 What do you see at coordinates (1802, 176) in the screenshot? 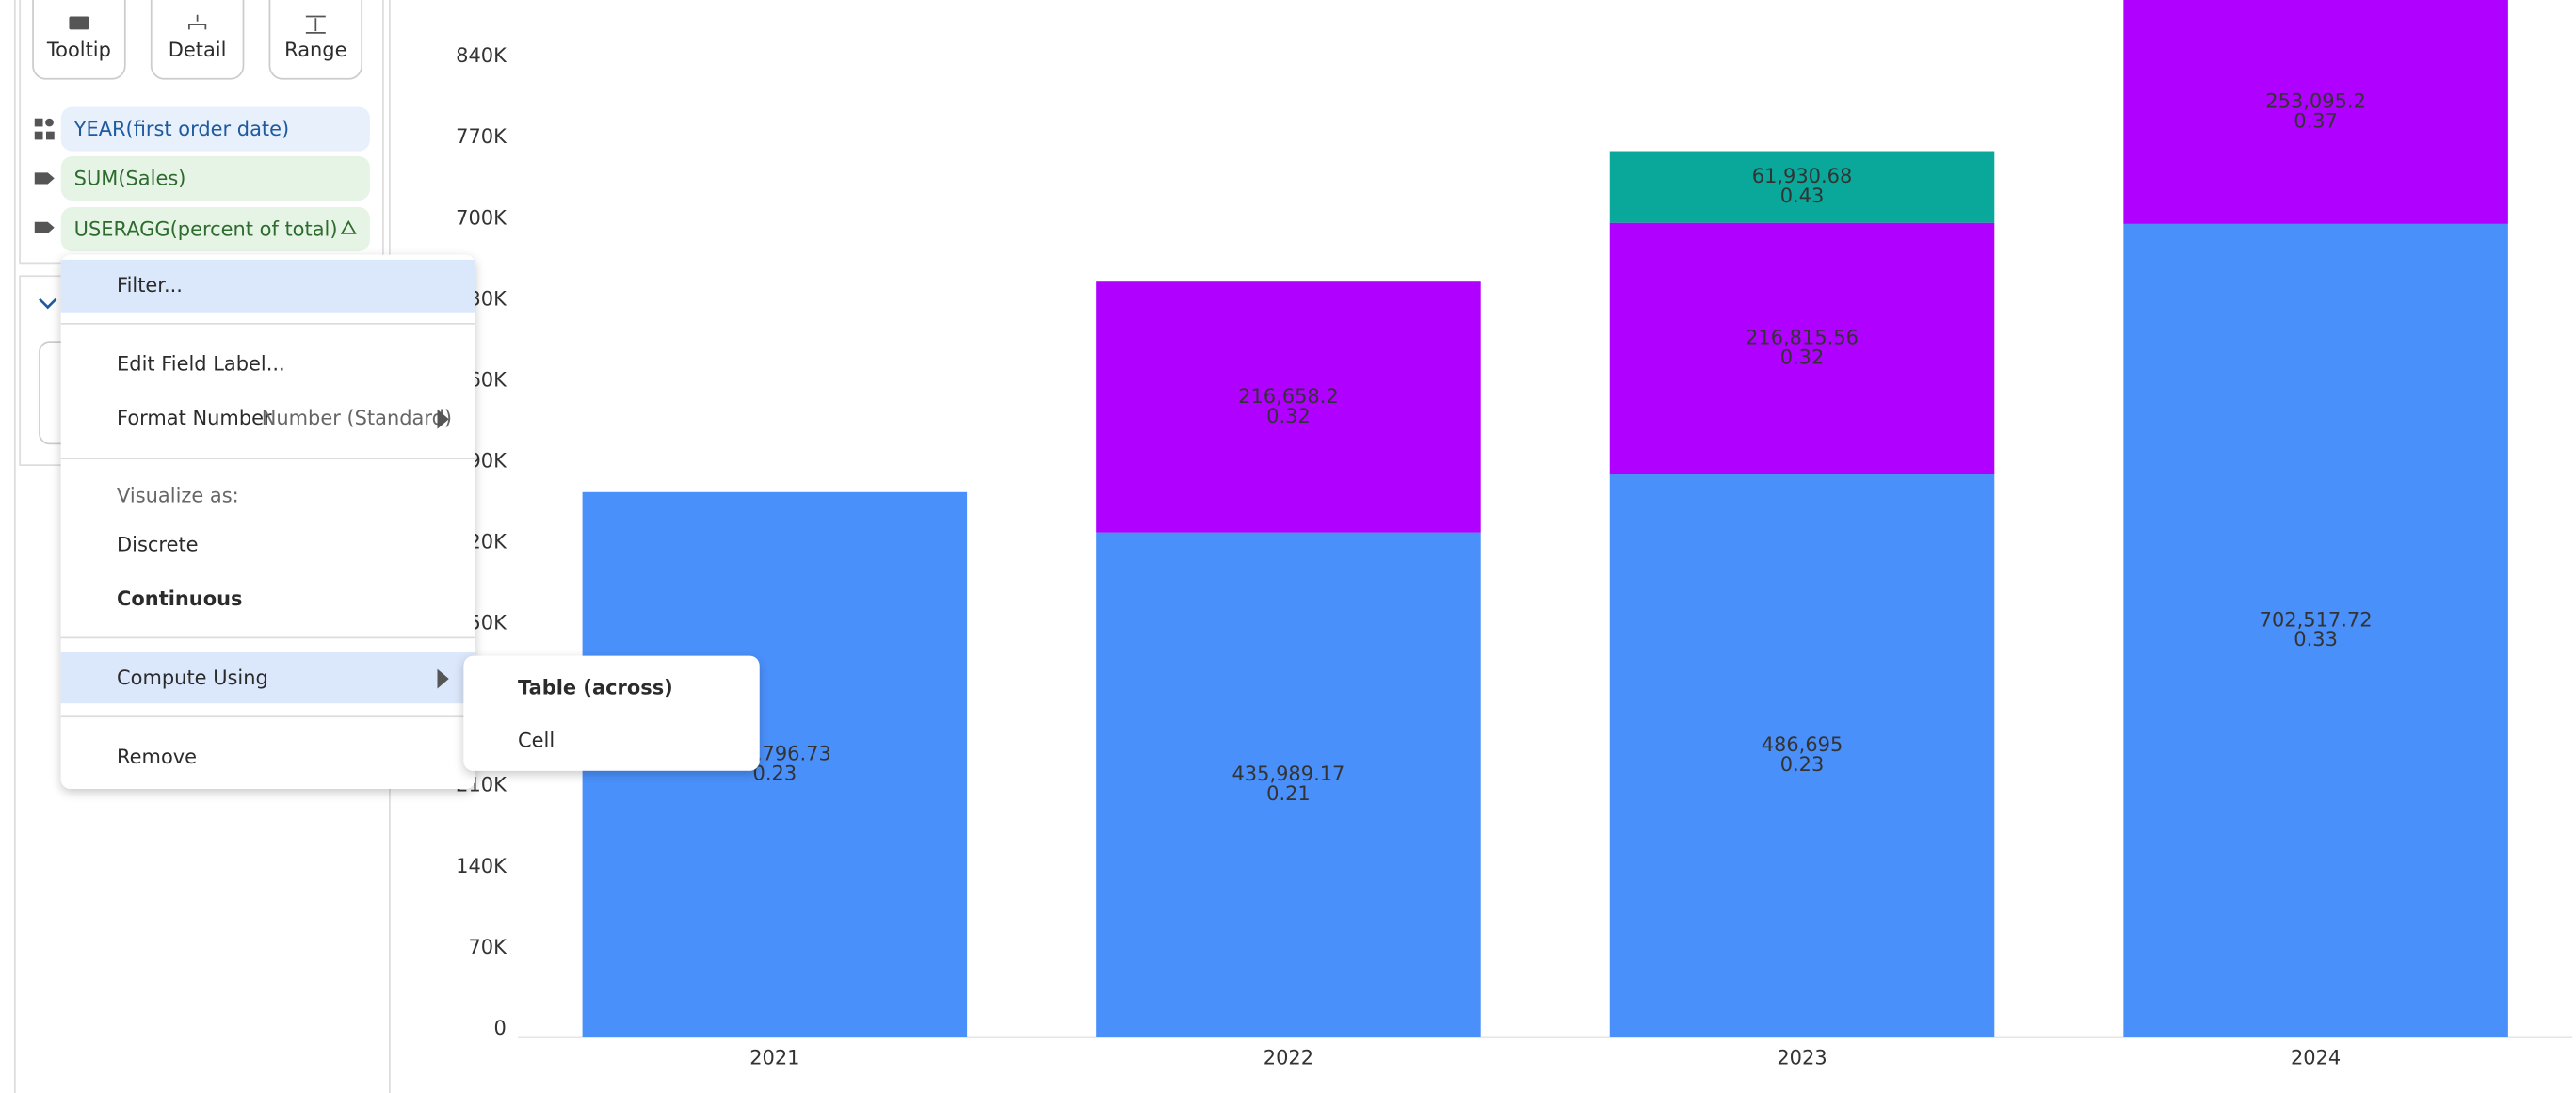
I see `value-label: 61,930.68` at bounding box center [1802, 176].